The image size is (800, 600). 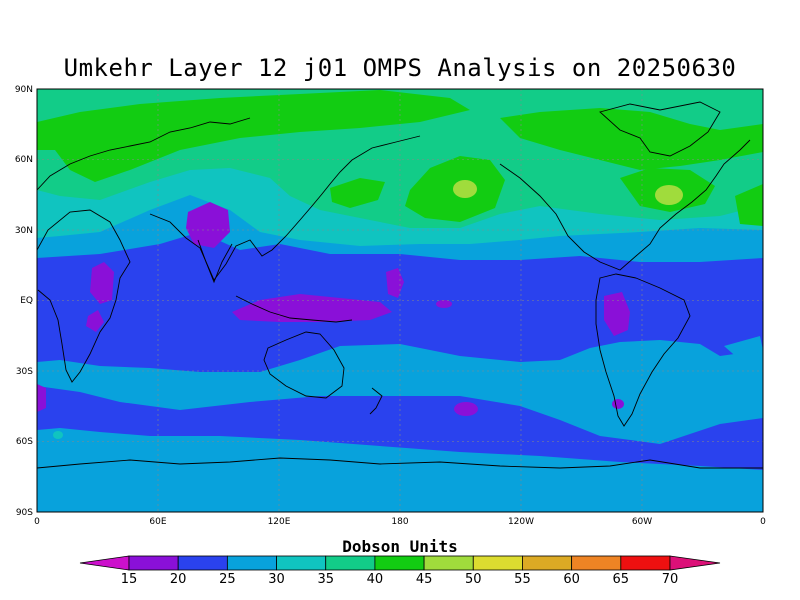 What do you see at coordinates (129, 579) in the screenshot?
I see `colorbar-tick-label: 15` at bounding box center [129, 579].